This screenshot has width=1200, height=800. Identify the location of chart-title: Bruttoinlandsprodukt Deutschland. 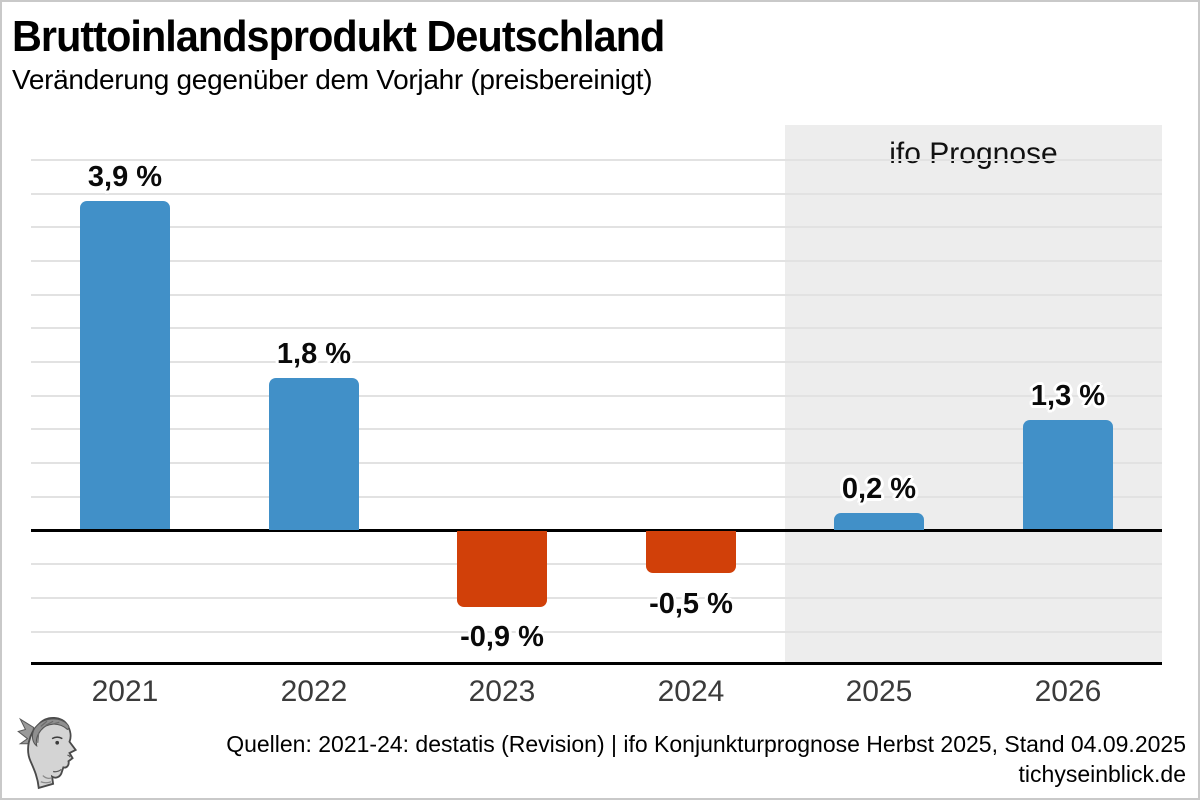
(338, 36).